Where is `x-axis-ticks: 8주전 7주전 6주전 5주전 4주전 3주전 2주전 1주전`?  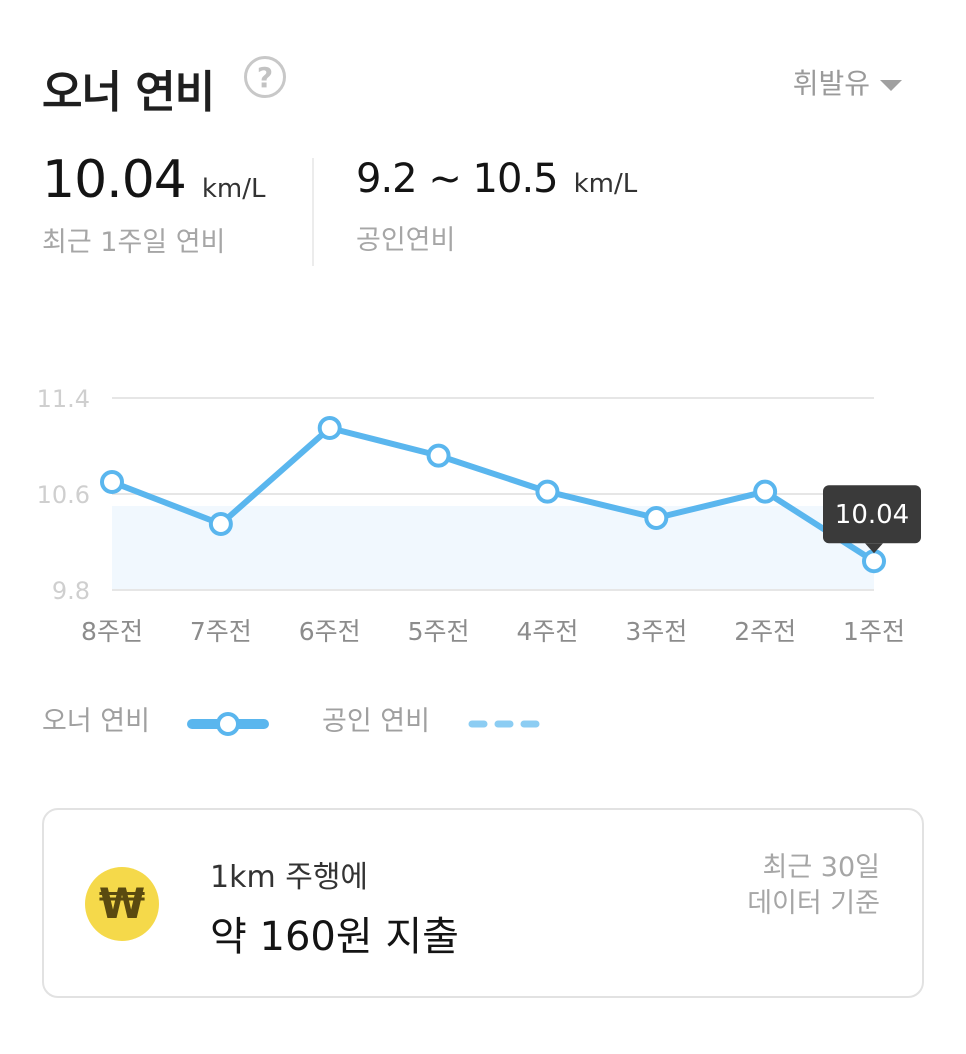
x-axis-ticks: 8주전 7주전 6주전 5주전 4주전 3주전 2주전 1주전 is located at coordinates (493, 631).